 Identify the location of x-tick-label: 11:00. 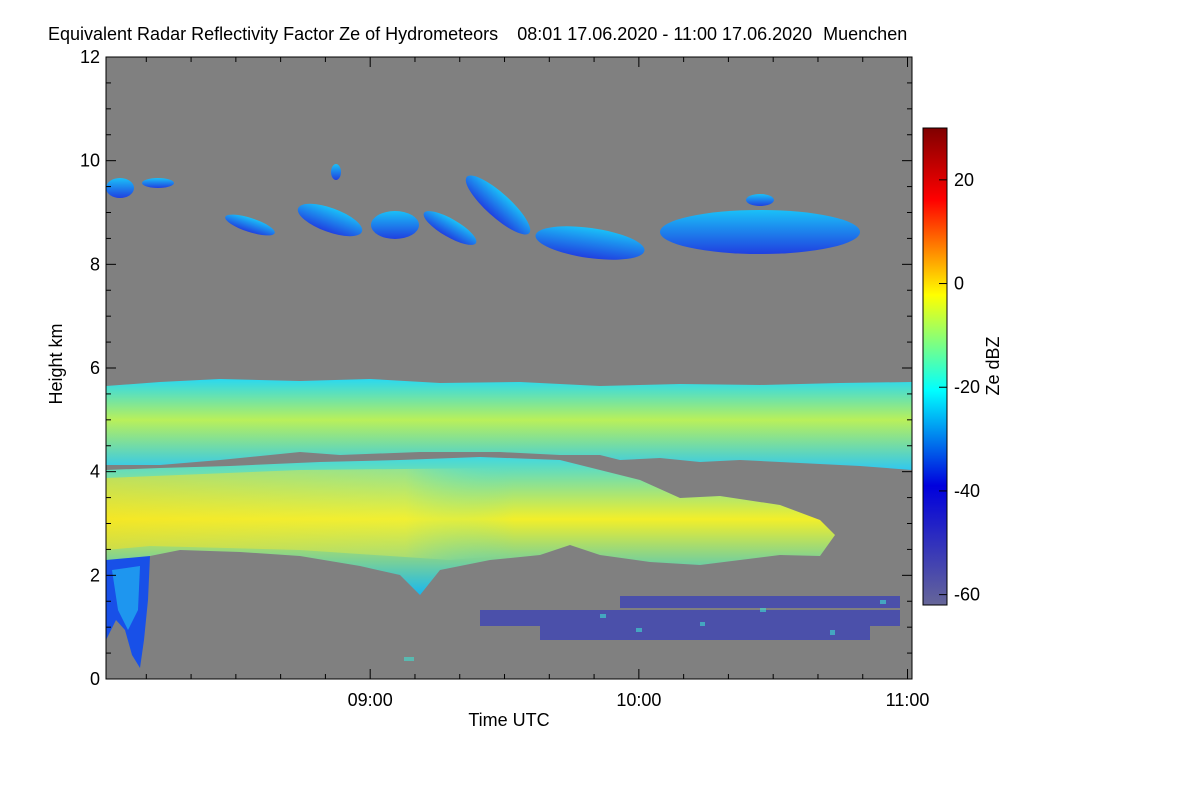
(908, 700).